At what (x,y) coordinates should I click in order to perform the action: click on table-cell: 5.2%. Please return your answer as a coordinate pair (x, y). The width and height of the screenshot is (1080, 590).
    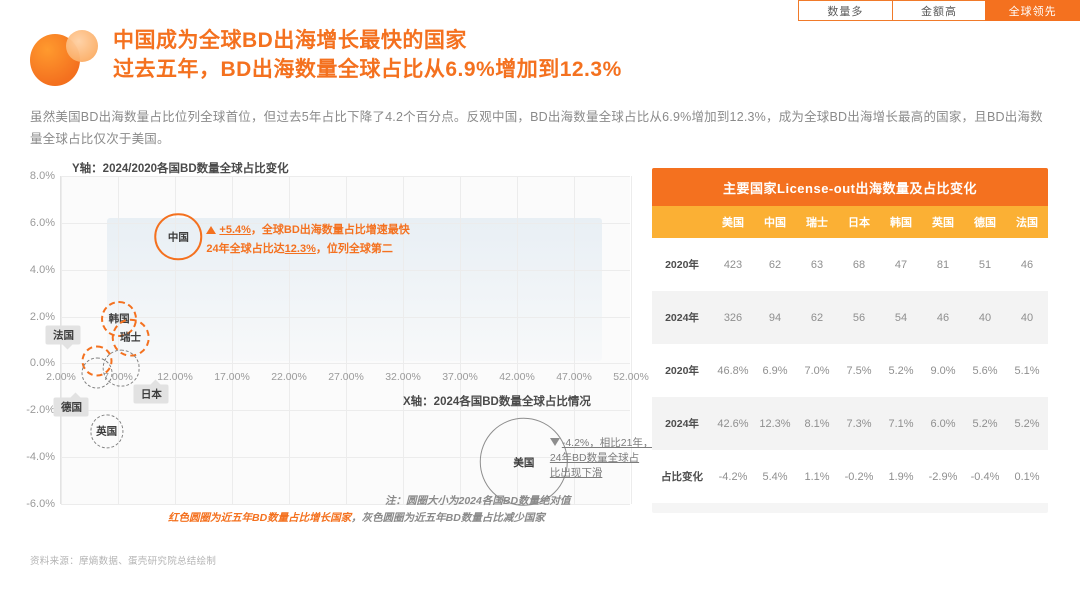
    Looking at the image, I should click on (901, 370).